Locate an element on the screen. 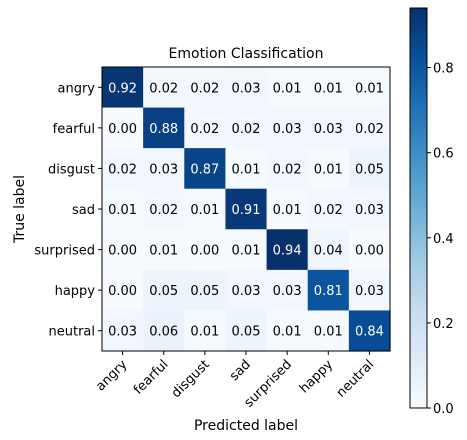  cell-value-label: 0.91 is located at coordinates (246, 210).